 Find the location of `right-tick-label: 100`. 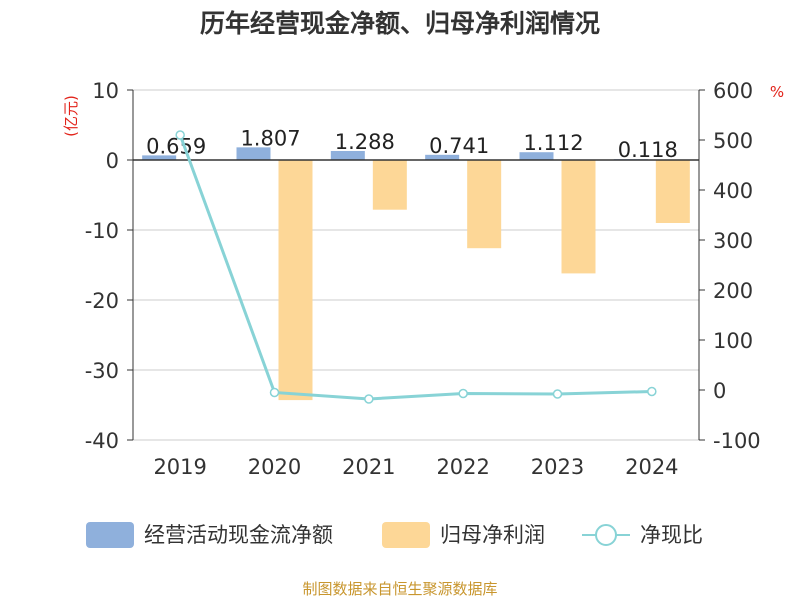

right-tick-label: 100 is located at coordinates (733, 341).